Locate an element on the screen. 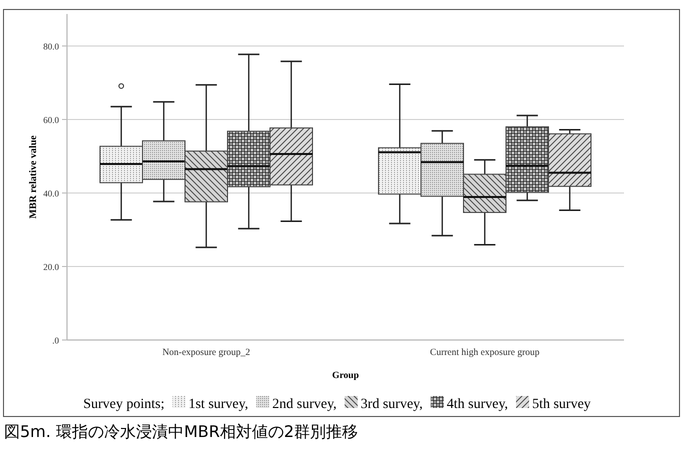  caption: 図5m. 環指の冷水浸漬中MBR相対値の2群別推移 is located at coordinates (181, 431).